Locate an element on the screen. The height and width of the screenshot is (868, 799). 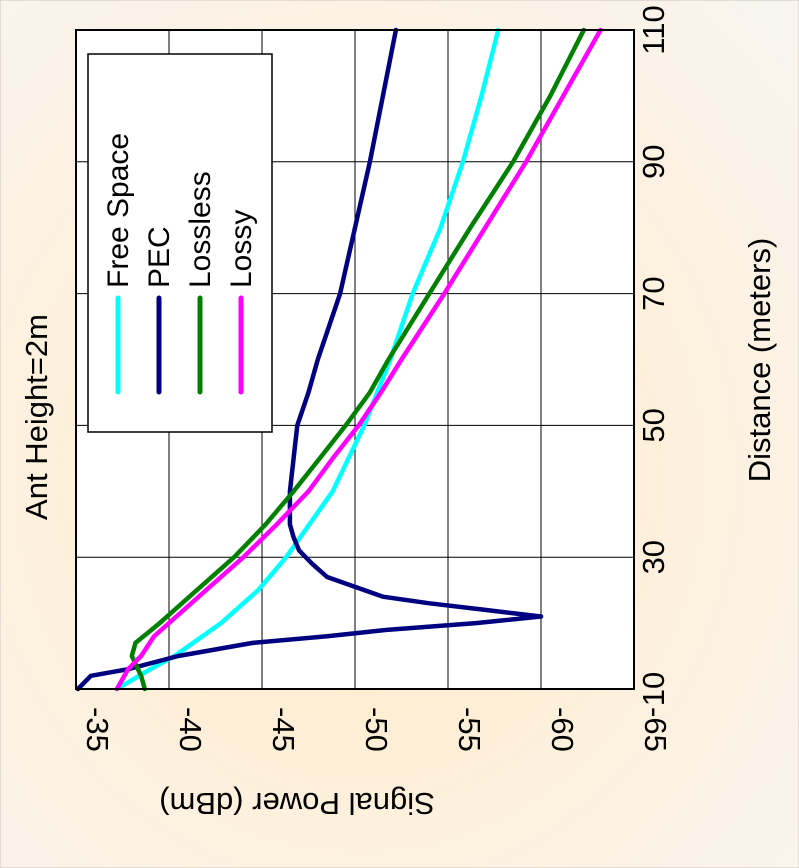
x-tick-label: 70 is located at coordinates (653, 293).